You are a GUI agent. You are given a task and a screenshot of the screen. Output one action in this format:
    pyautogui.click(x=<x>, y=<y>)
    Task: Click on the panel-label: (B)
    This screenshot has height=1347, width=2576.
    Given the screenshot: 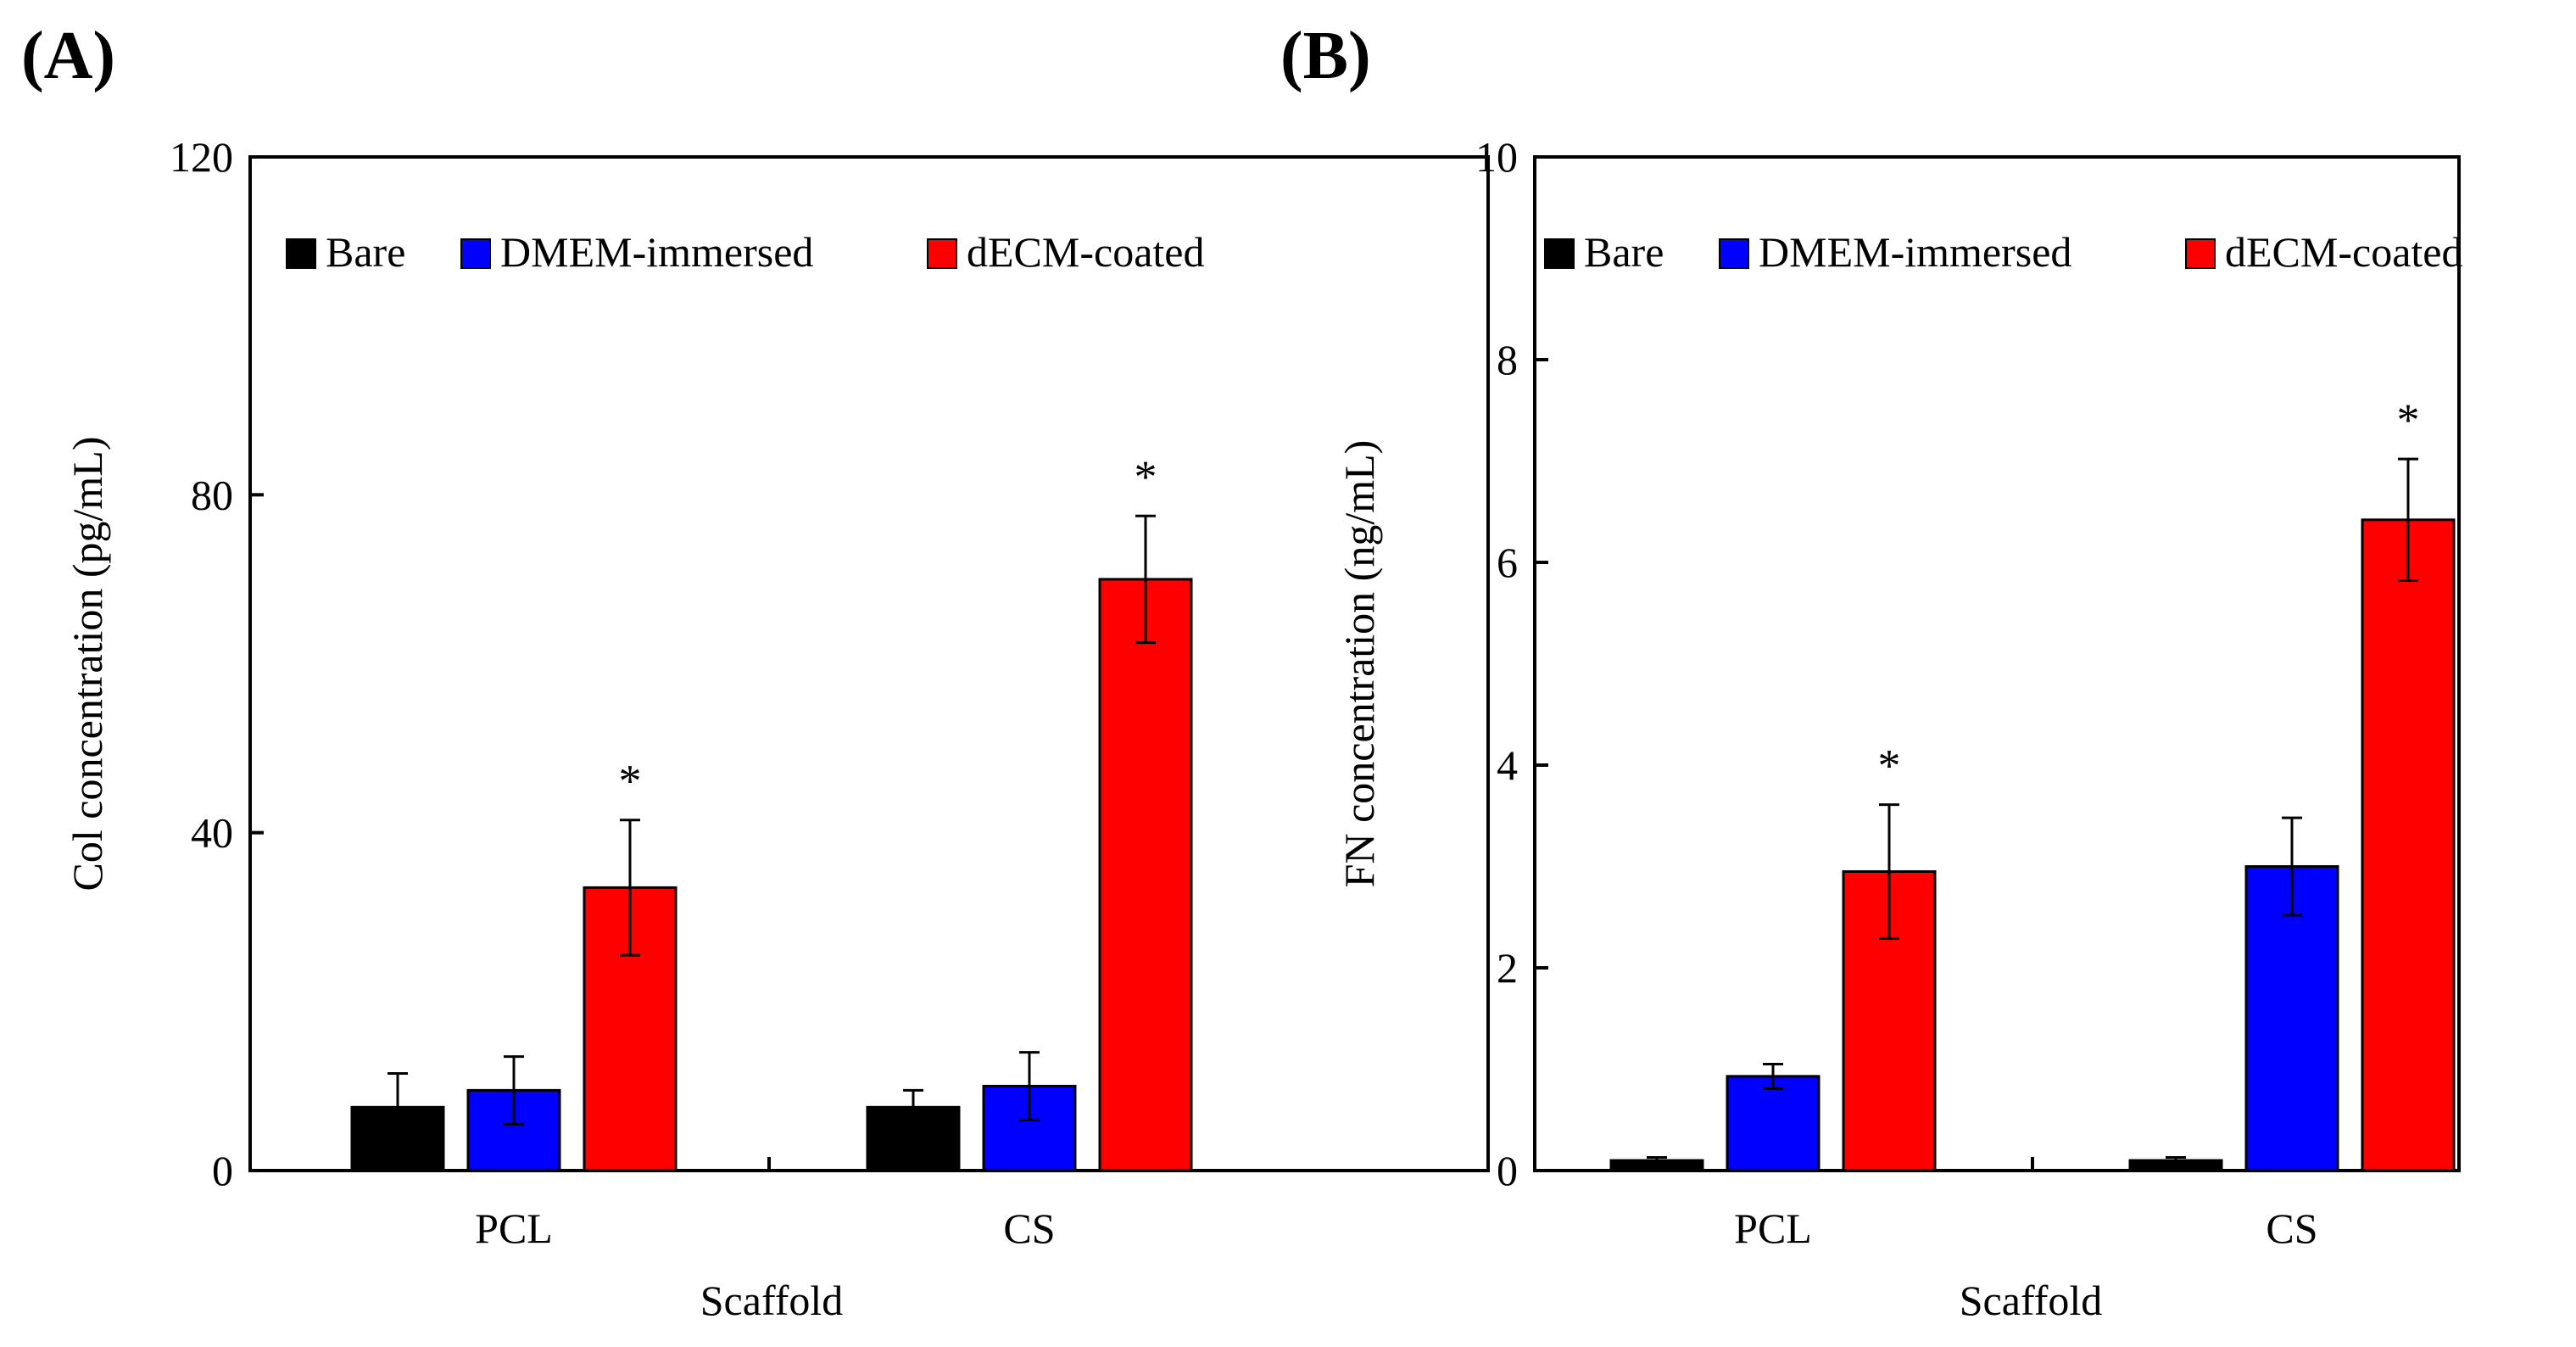 What is the action you would take?
    pyautogui.click(x=1325, y=56)
    